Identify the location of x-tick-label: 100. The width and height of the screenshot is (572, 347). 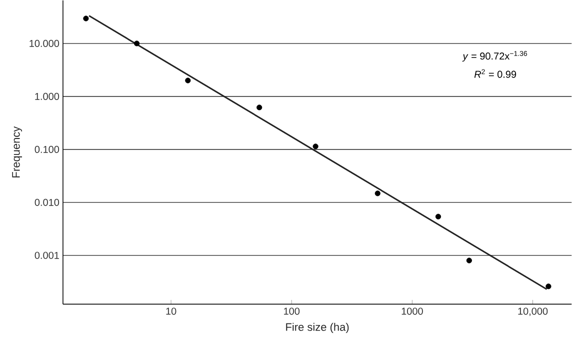
(292, 311).